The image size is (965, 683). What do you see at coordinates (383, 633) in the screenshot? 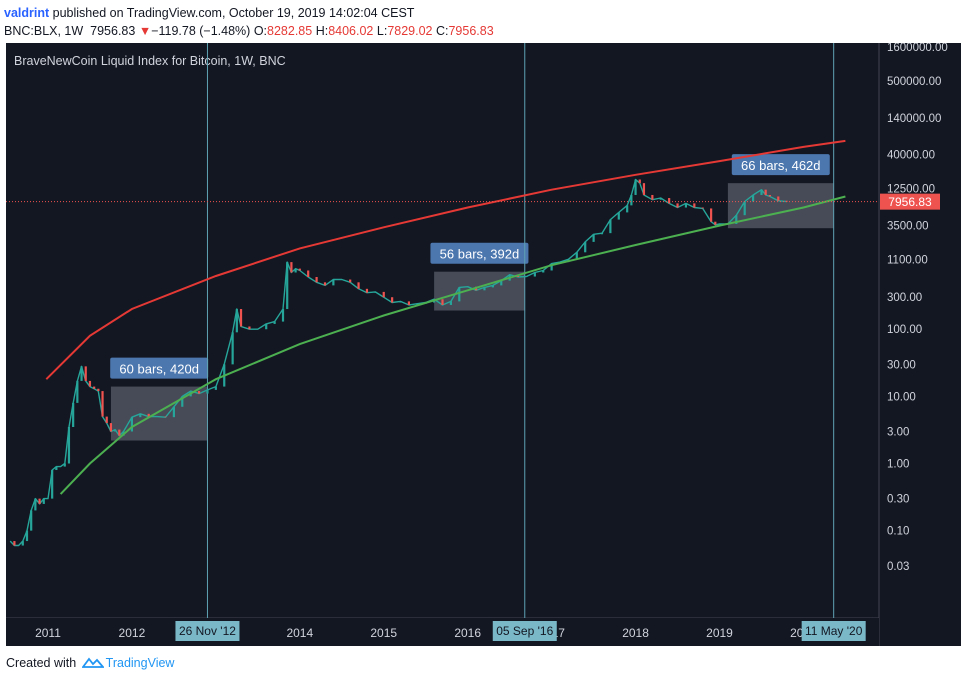
I see `x-tick-label: 2015` at bounding box center [383, 633].